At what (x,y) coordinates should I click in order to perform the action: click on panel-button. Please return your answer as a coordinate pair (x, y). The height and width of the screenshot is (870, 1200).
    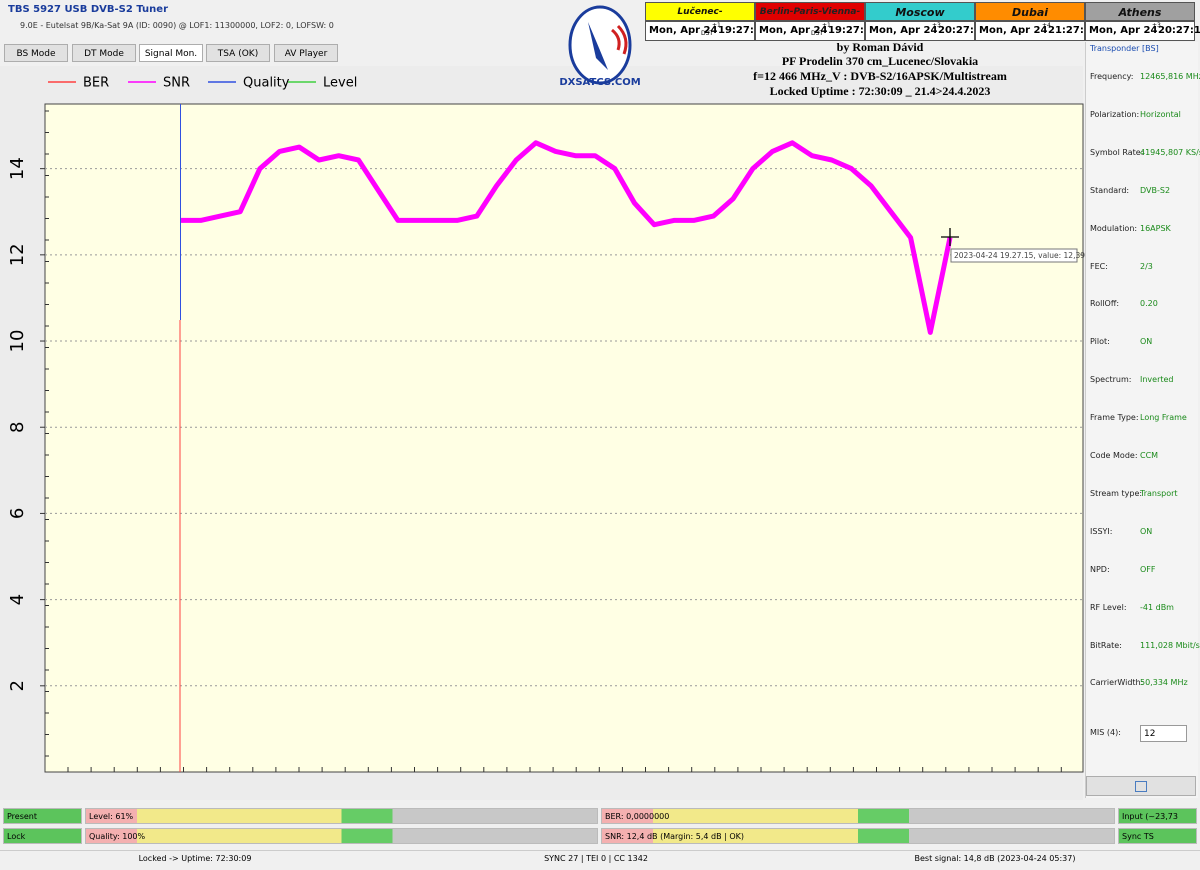
    Looking at the image, I should click on (1141, 786).